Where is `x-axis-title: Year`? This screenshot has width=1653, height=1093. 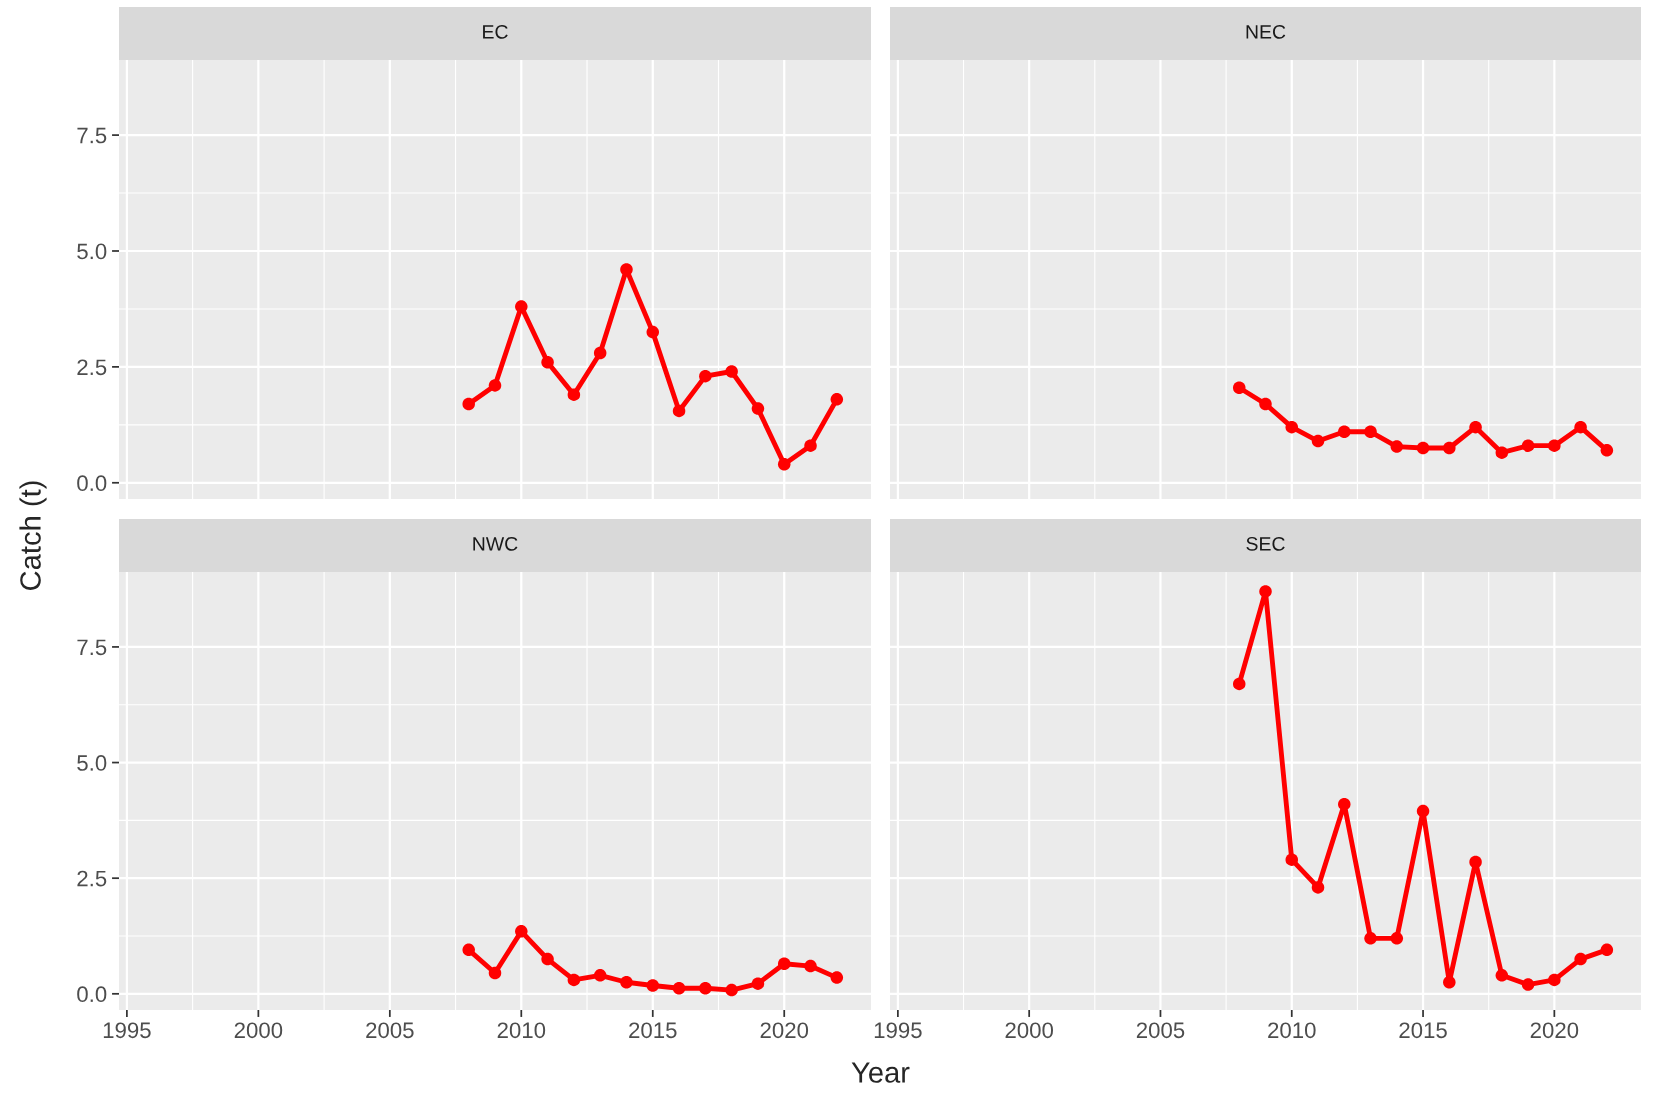 x-axis-title: Year is located at coordinates (880, 1072).